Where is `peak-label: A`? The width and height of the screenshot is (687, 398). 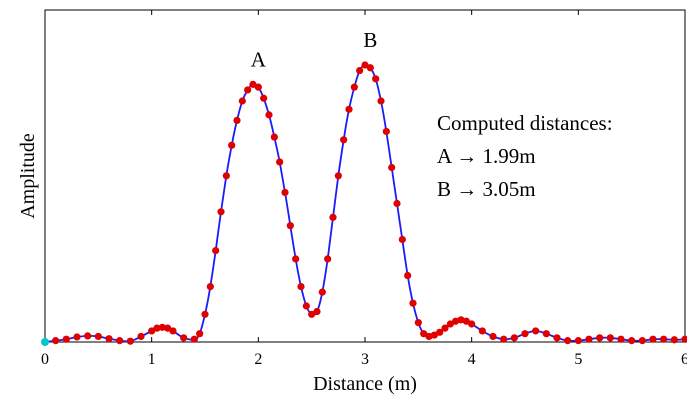
peak-label: A is located at coordinates (259, 59).